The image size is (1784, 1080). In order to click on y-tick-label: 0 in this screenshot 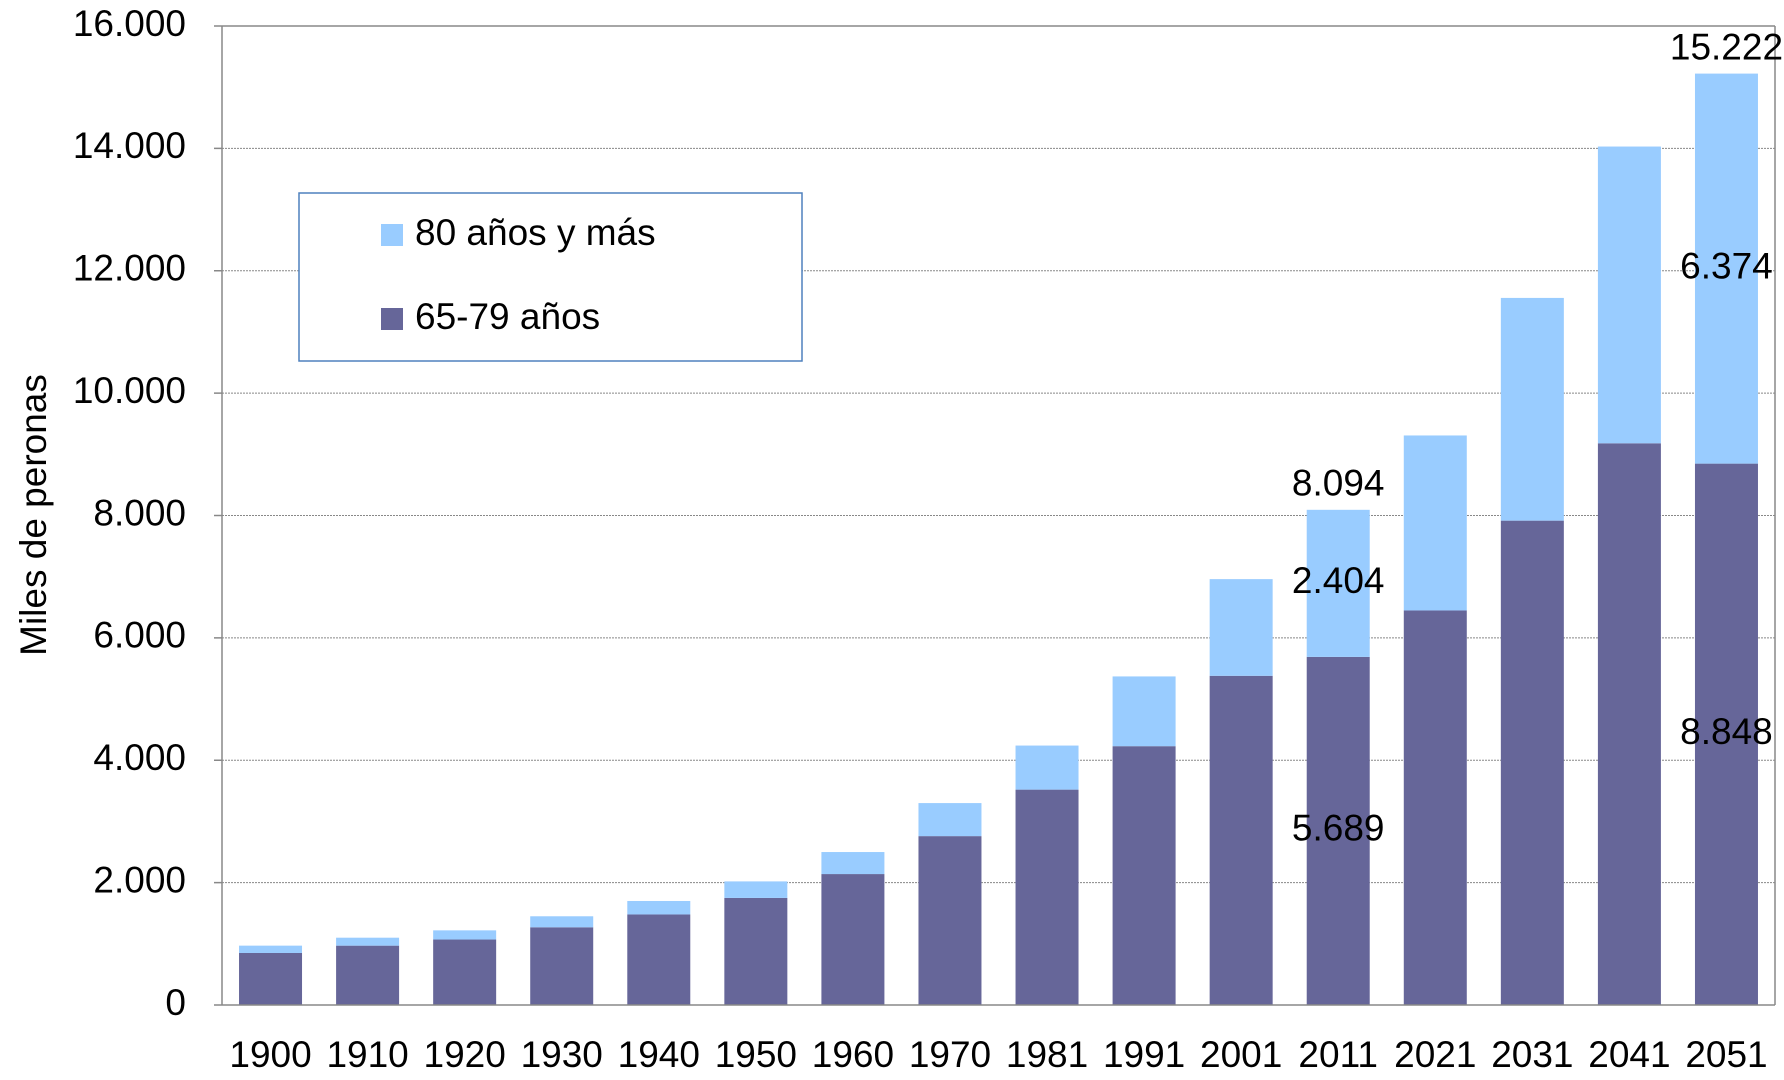, I will do `click(175, 1002)`.